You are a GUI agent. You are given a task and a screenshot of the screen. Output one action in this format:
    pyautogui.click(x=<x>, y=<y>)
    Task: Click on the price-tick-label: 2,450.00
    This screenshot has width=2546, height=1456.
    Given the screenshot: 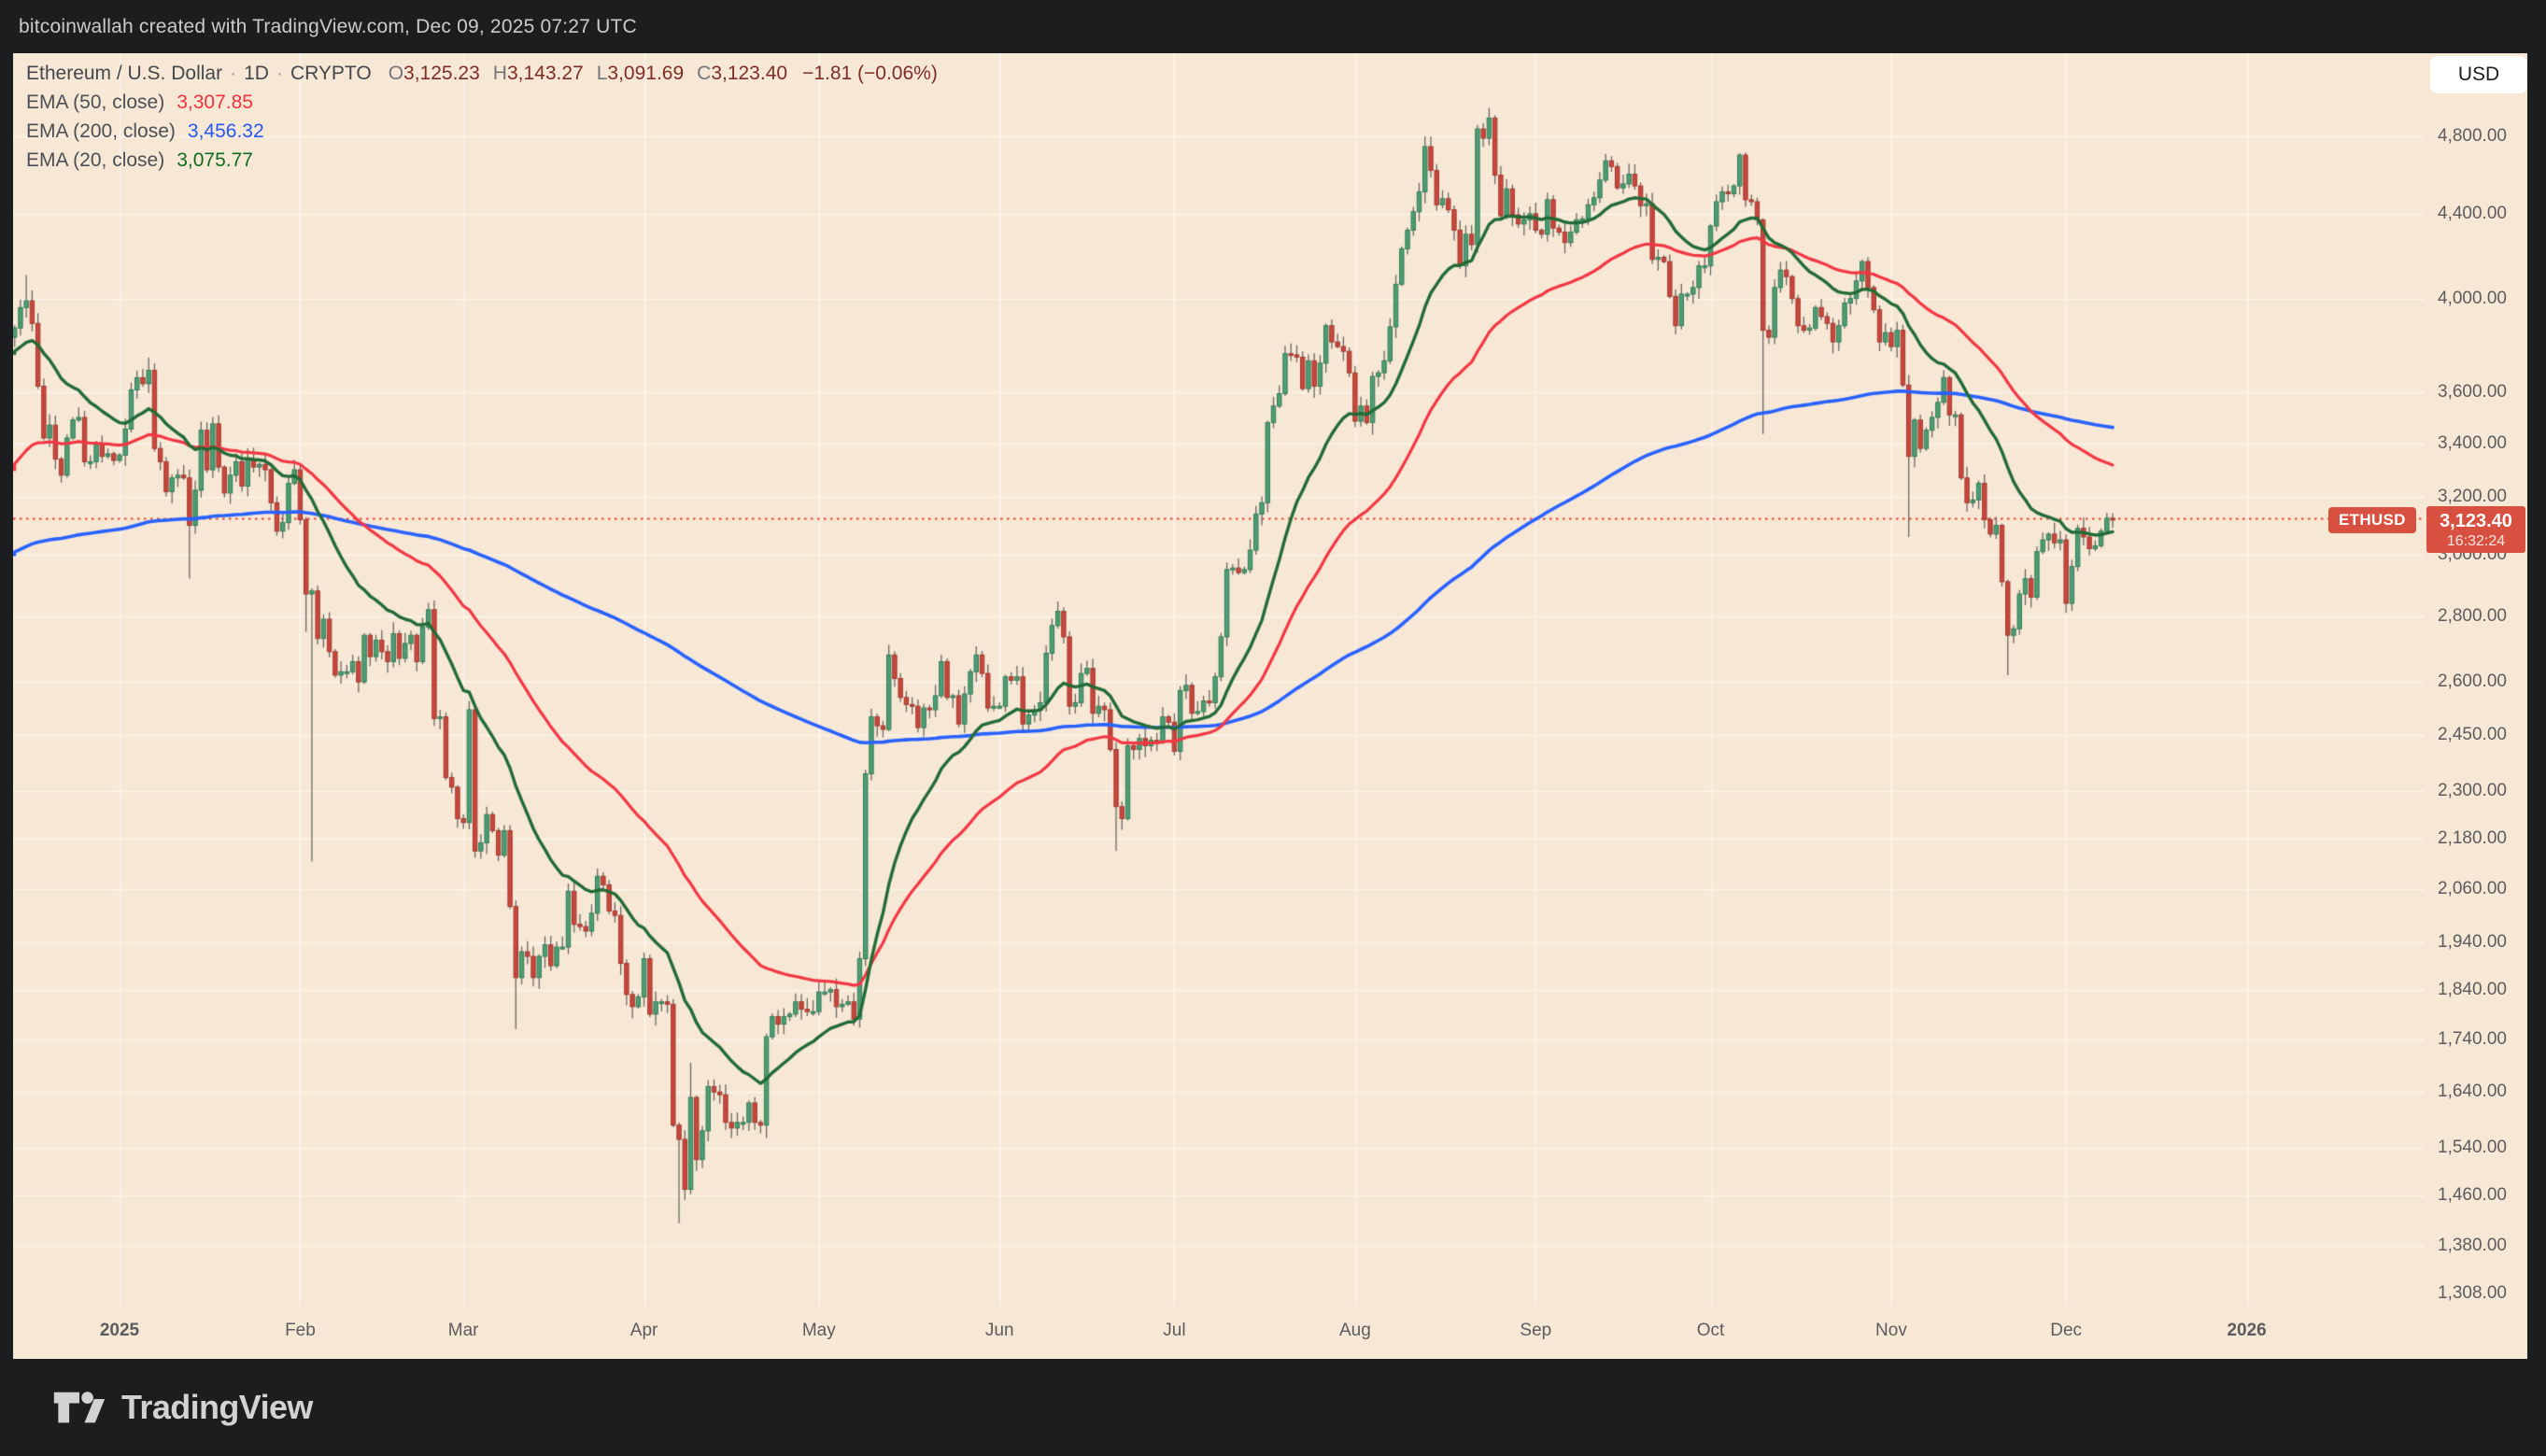 What is the action you would take?
    pyautogui.click(x=2473, y=734)
    